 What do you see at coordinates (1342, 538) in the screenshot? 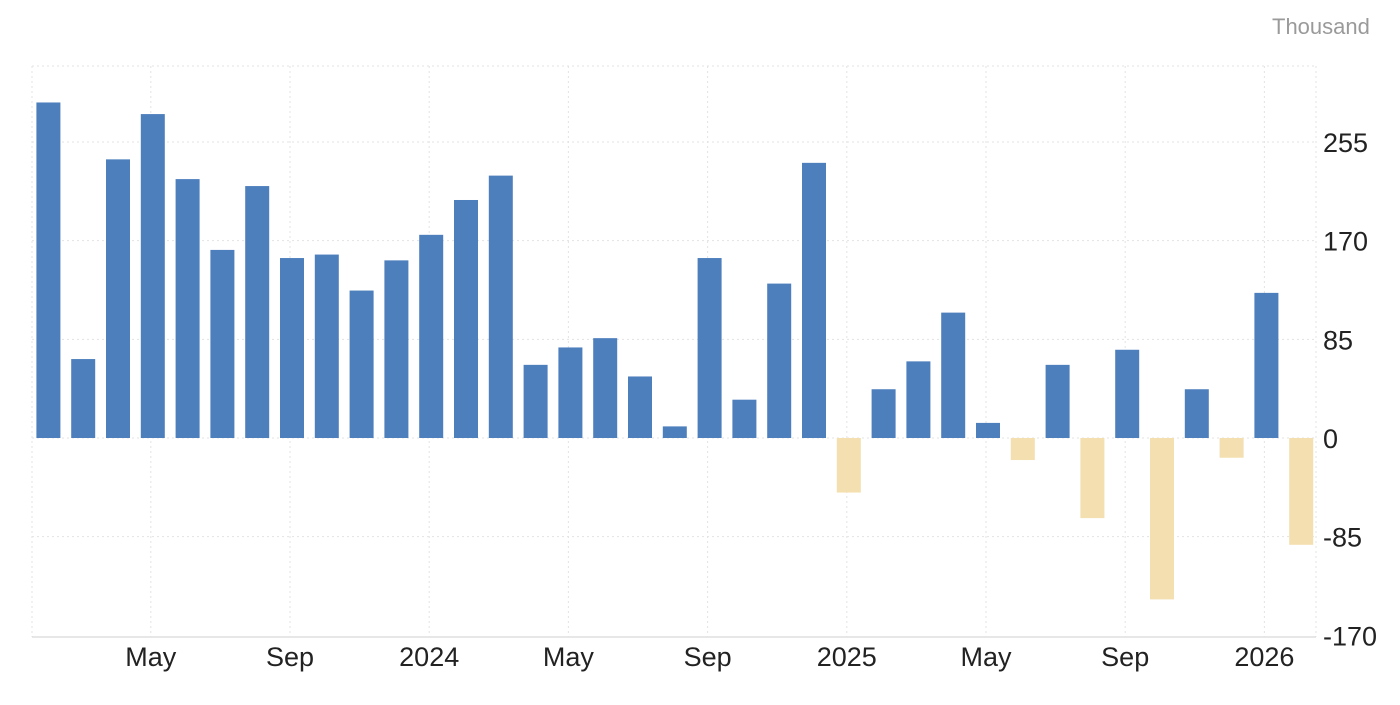
I see `y-tick-label: -85` at bounding box center [1342, 538].